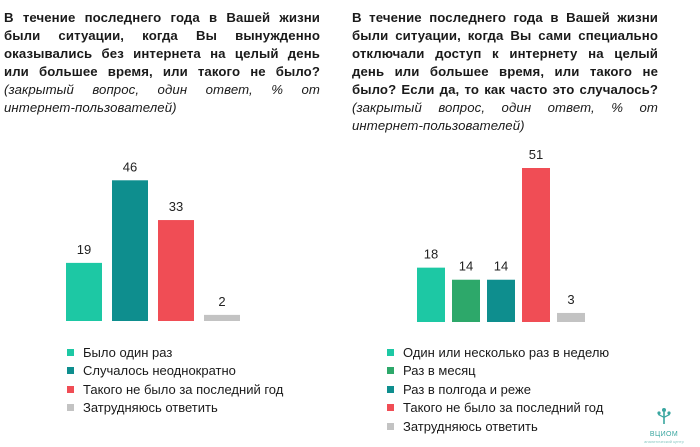  Describe the element at coordinates (130, 166) in the screenshot. I see `bar-value-label: 46` at that location.